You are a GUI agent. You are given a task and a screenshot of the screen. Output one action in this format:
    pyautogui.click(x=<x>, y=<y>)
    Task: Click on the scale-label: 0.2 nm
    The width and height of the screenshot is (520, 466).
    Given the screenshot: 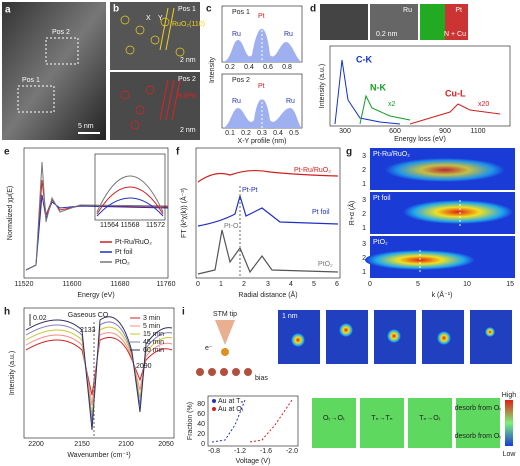 What is the action you would take?
    pyautogui.click(x=387, y=34)
    